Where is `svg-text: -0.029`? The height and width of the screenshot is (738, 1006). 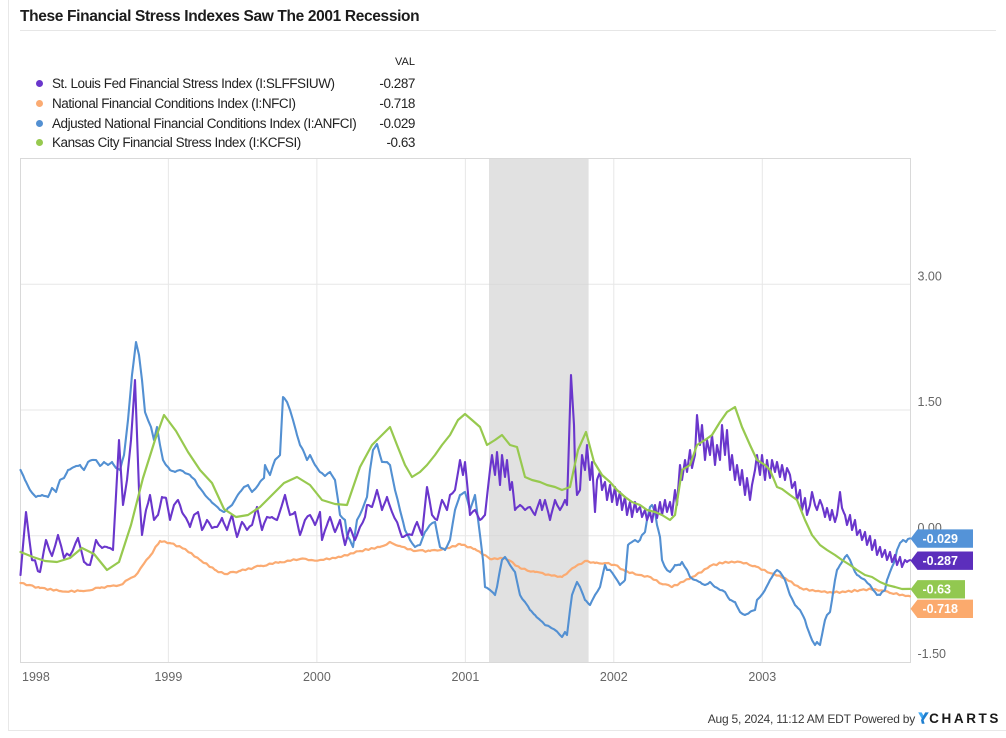
svg-text: -0.029 is located at coordinates (940, 539).